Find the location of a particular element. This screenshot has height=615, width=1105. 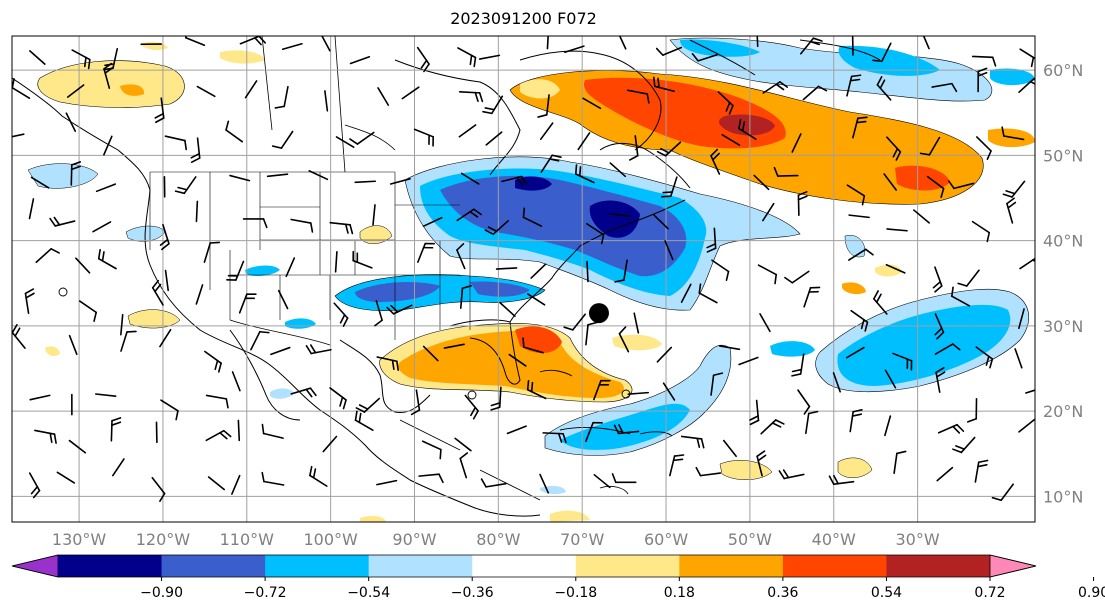

colorbar-extend-low is located at coordinates (35, 566).